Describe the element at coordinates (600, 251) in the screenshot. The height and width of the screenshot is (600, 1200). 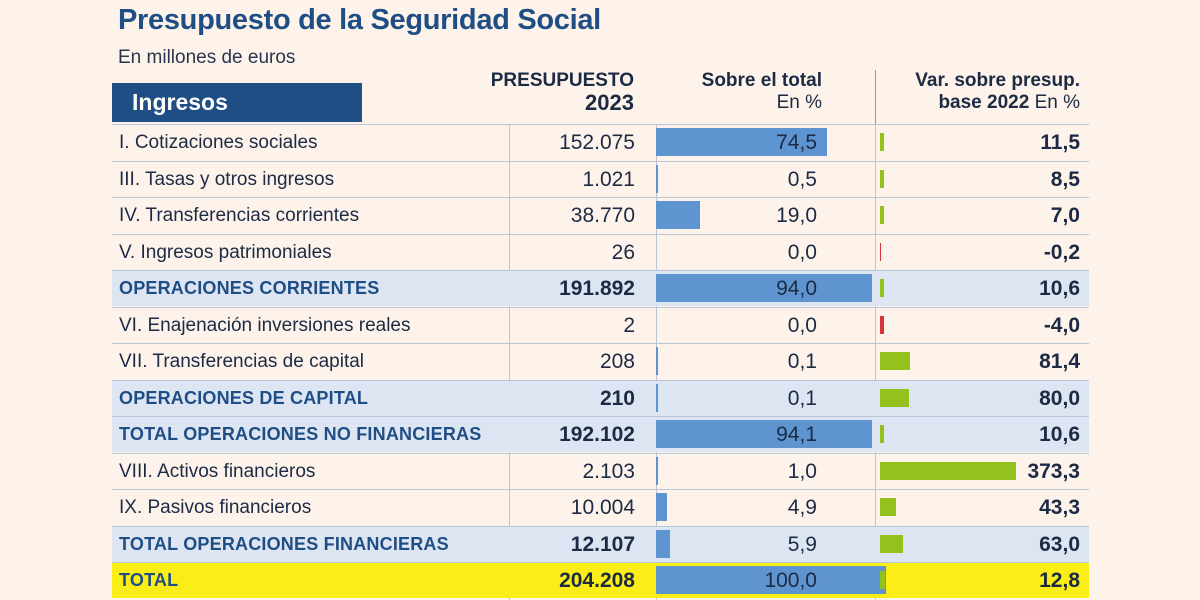
I see `table-row: V. Ingresos patrimoniales 26 0,0 -0,2` at that location.